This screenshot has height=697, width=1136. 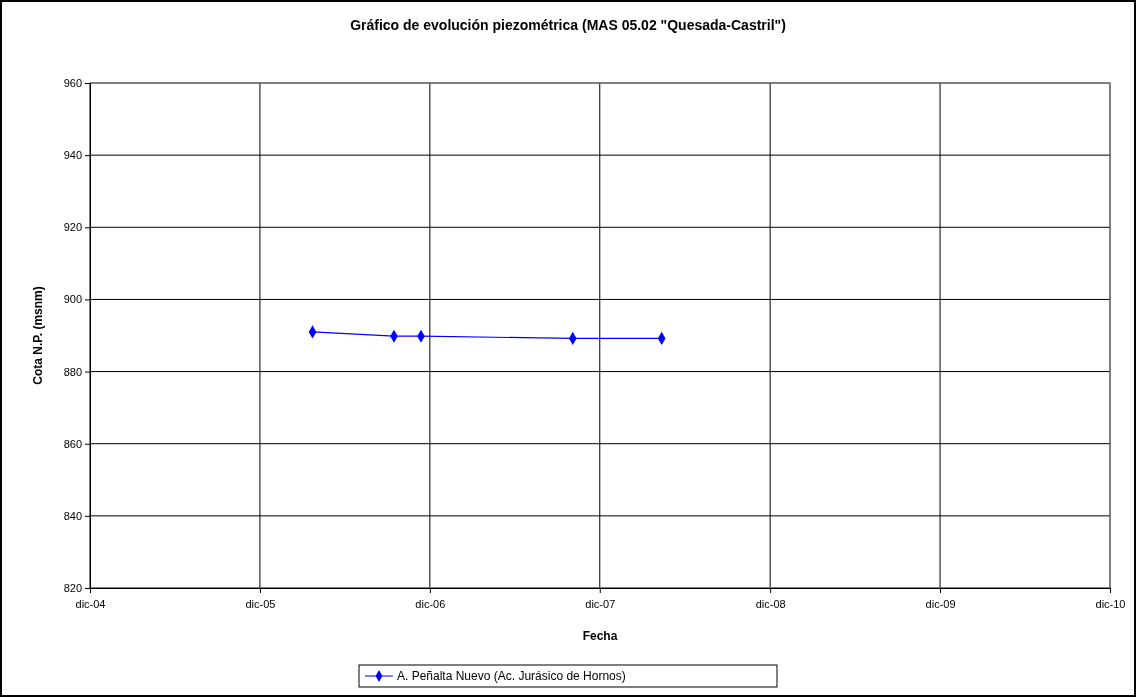 I want to click on chart-title: Gráfico de evolución piezométrica (MAS 05.02 "Quesada-Castril"), so click(x=568, y=25).